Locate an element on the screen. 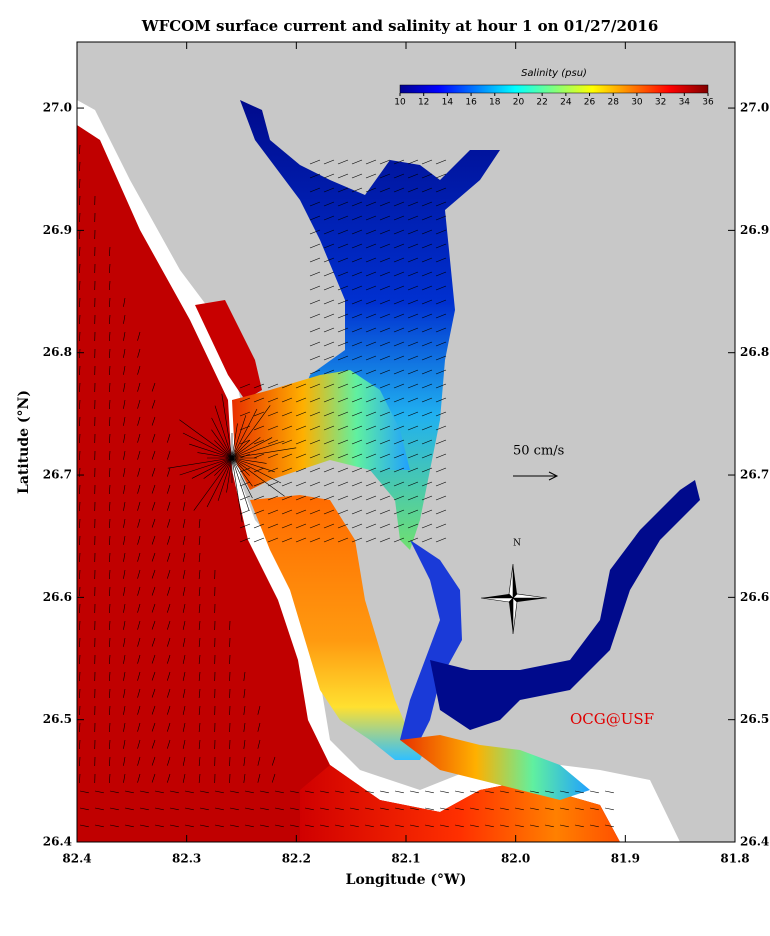 The width and height of the screenshot is (770, 936). colorbar-tick-label: 36 is located at coordinates (708, 103).